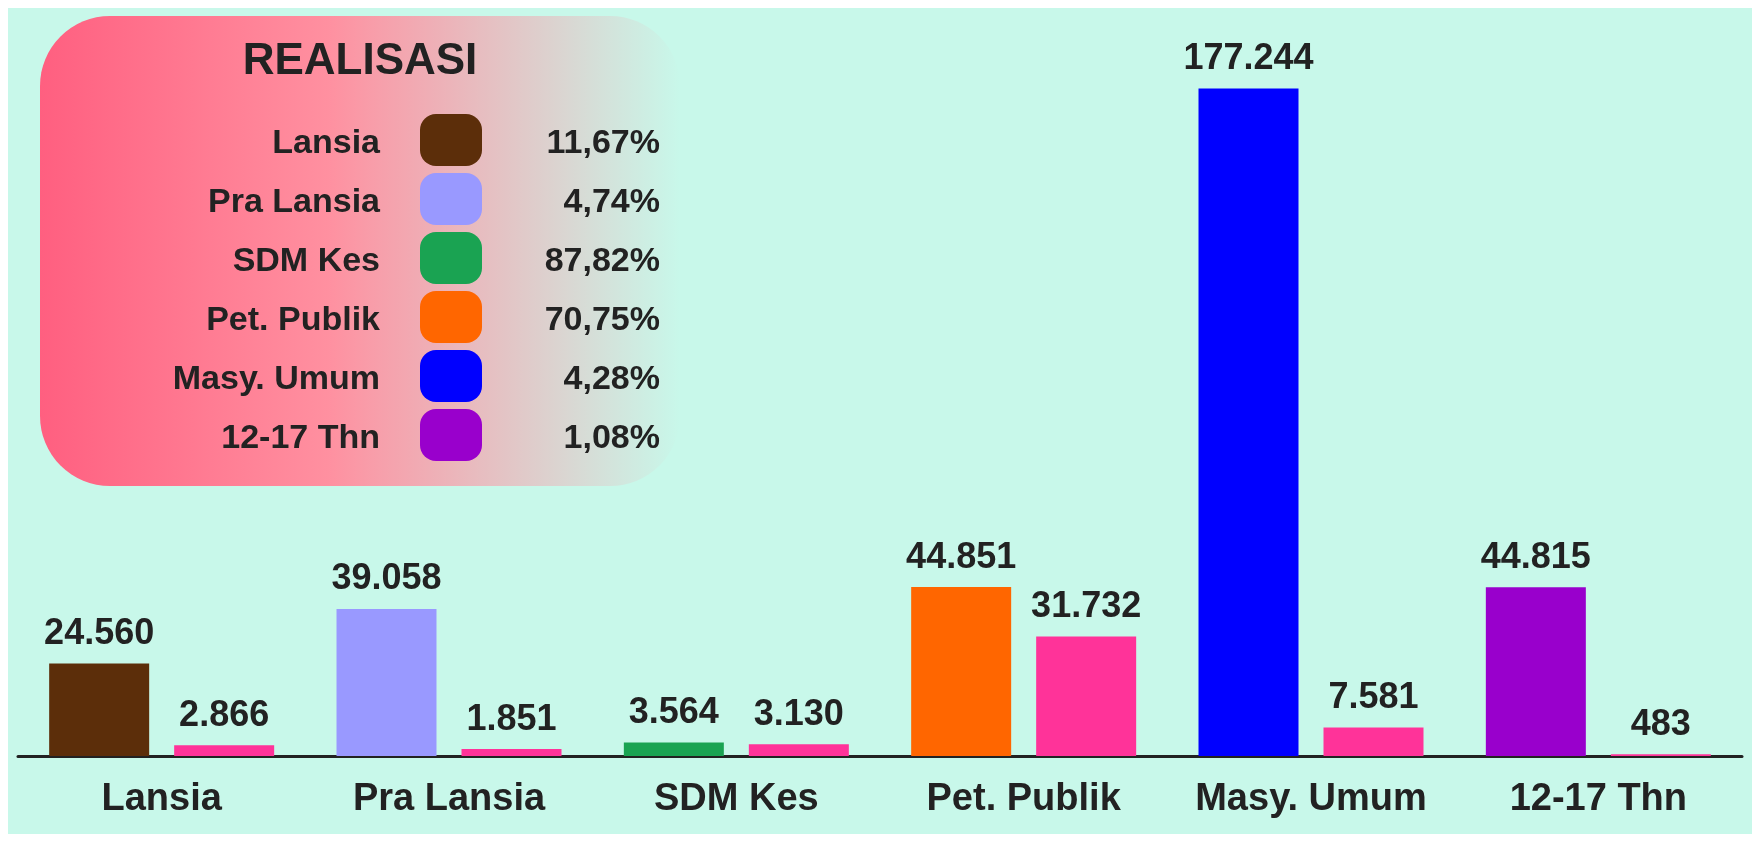  What do you see at coordinates (386, 577) in the screenshot?
I see `data-label: 39.058` at bounding box center [386, 577].